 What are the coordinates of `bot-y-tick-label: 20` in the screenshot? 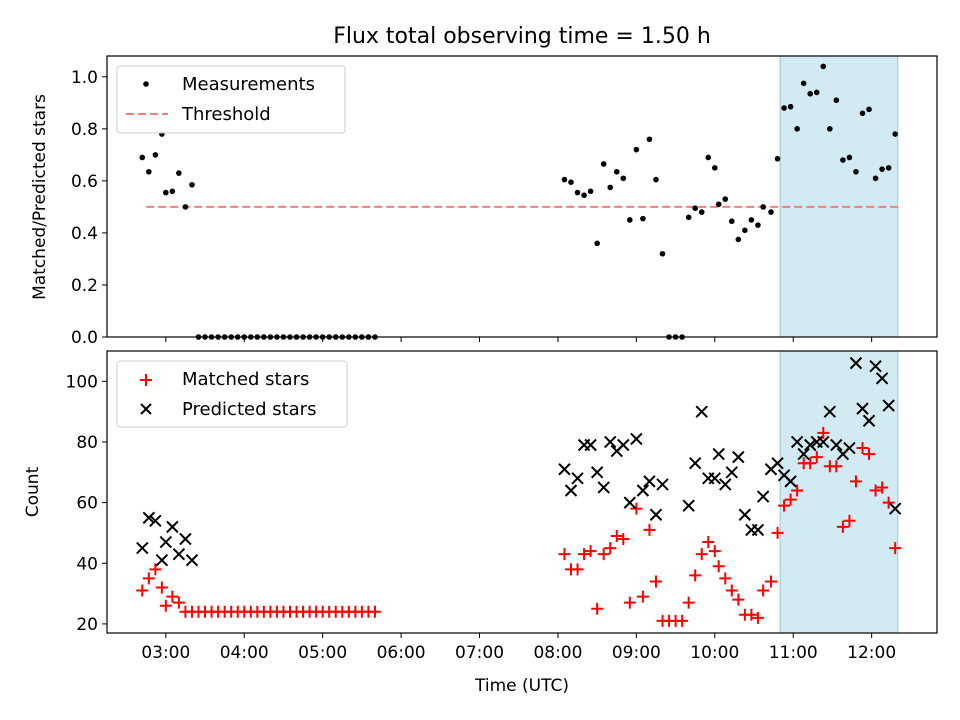 It's located at (87, 625).